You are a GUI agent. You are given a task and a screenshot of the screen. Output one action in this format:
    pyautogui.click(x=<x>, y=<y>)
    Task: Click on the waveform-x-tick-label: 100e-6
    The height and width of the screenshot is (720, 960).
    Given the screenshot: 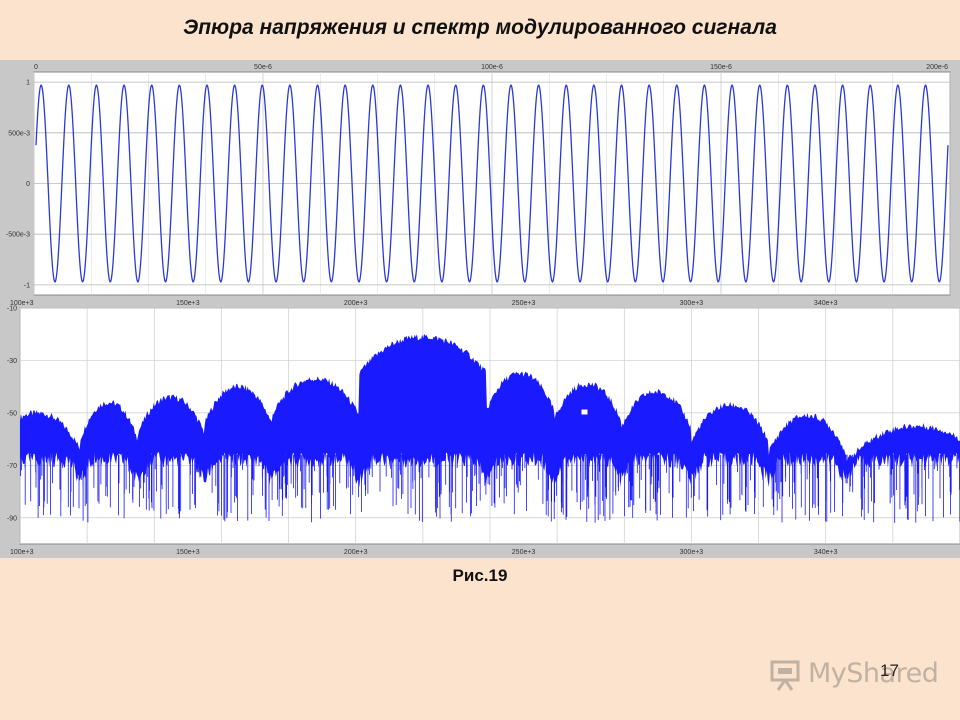 What is the action you would take?
    pyautogui.click(x=492, y=67)
    